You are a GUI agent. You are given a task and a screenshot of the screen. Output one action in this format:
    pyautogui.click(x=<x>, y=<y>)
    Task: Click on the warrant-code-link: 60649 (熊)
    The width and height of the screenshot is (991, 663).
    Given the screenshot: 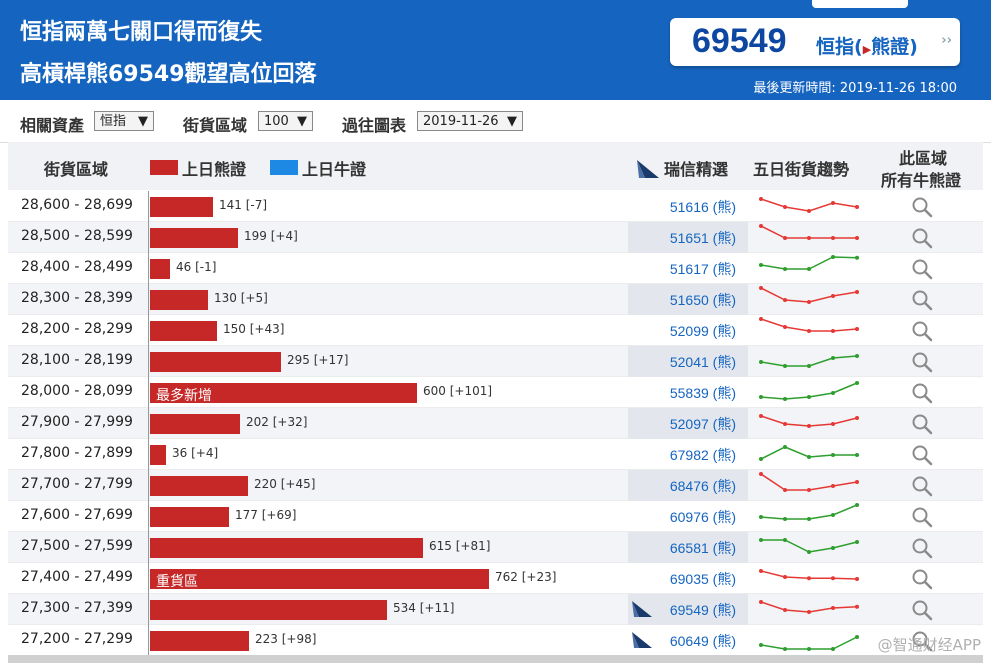 What is the action you would take?
    pyautogui.click(x=702, y=641)
    